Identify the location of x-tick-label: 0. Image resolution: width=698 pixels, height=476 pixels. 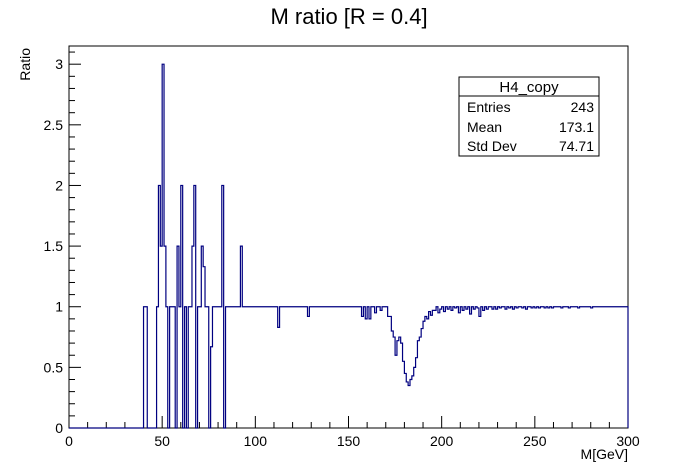
(69, 441).